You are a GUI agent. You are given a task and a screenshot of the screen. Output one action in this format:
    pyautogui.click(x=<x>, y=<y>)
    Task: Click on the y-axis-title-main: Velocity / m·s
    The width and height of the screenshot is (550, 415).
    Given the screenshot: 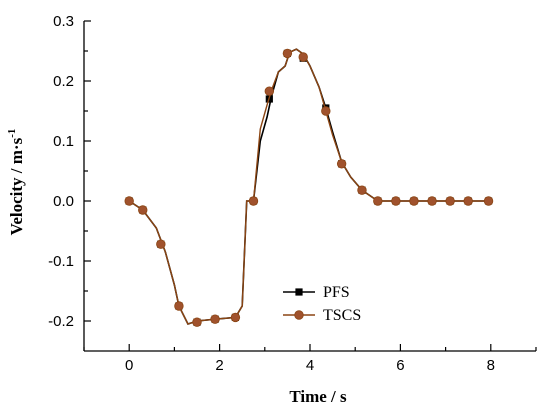 What is the action you would take?
    pyautogui.click(x=16, y=186)
    